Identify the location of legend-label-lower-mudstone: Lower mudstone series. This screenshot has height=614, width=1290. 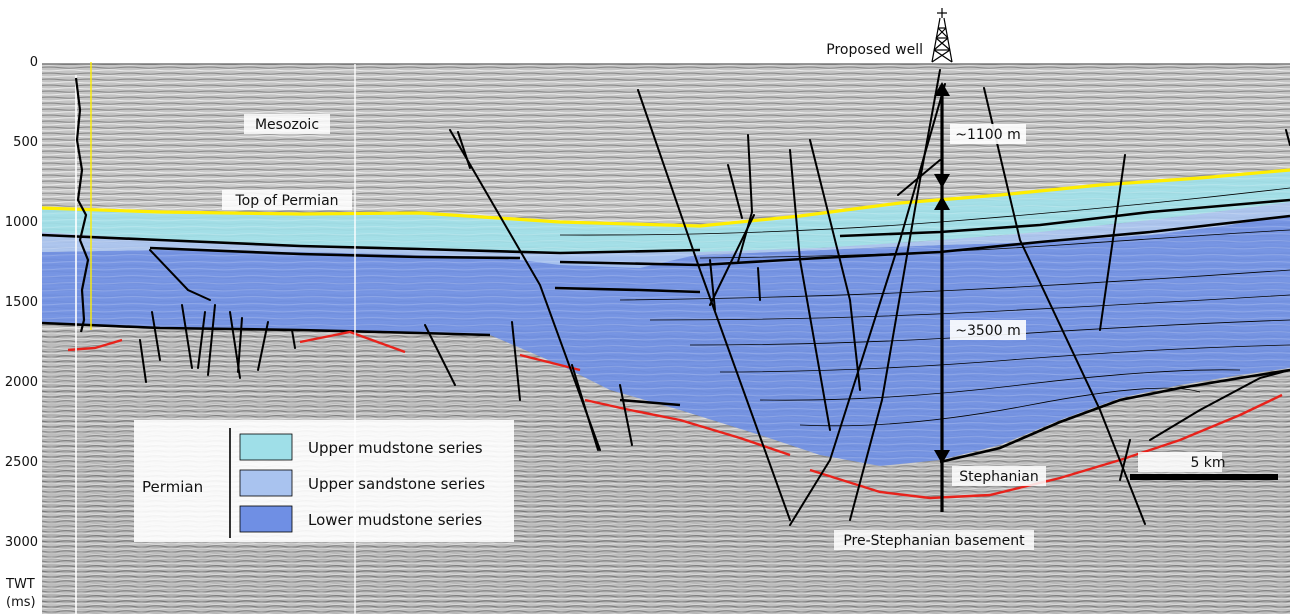
(395, 520).